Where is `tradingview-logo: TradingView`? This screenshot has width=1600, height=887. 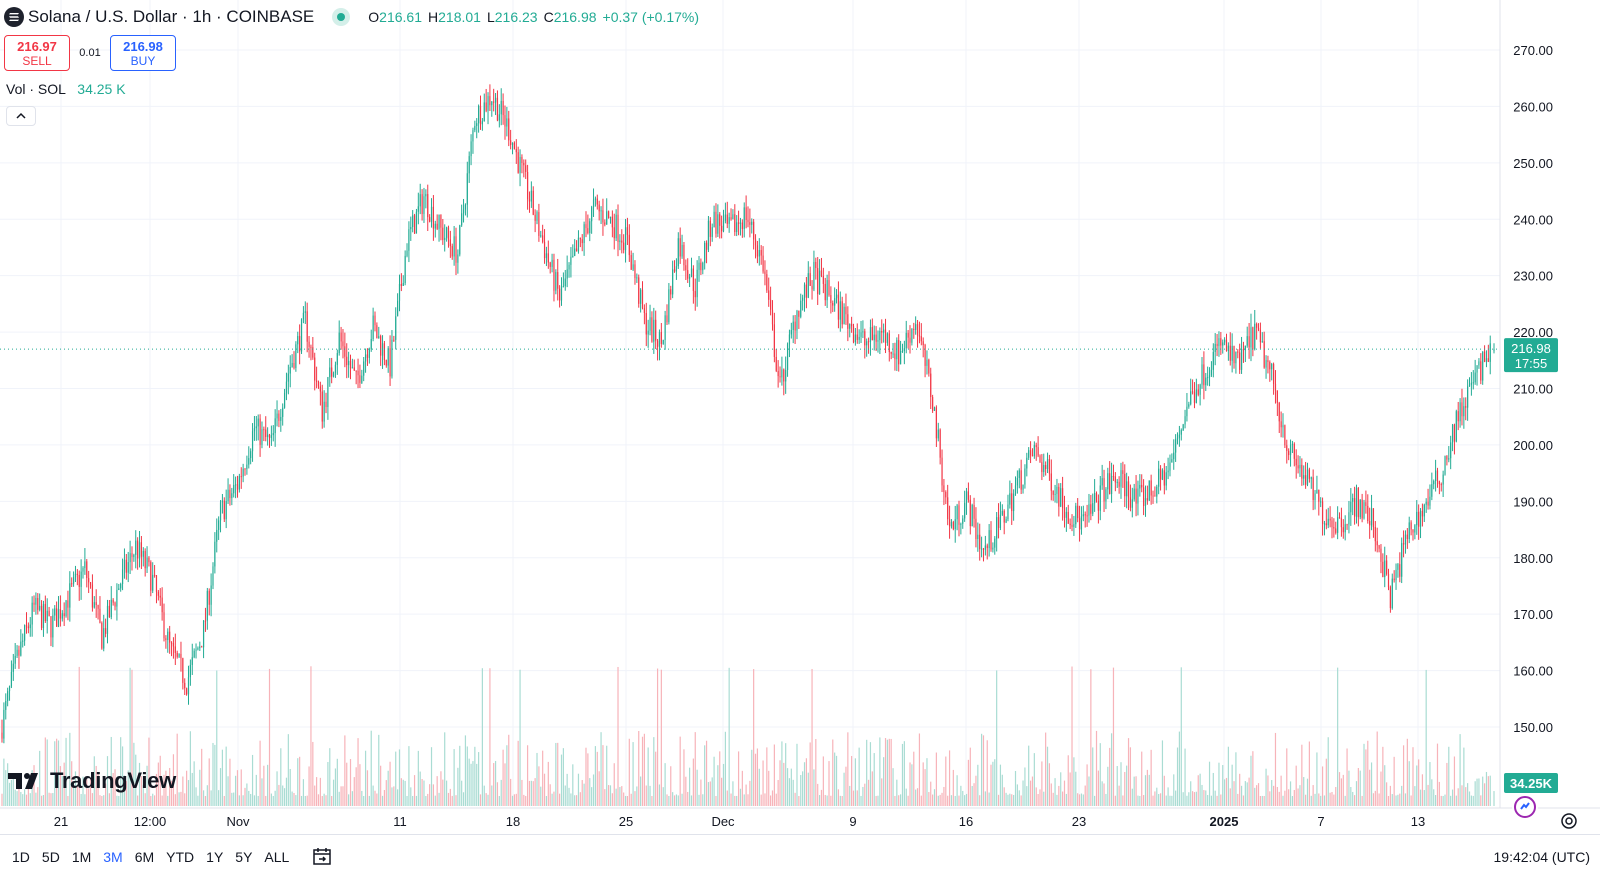
tradingview-logo: TradingView is located at coordinates (92, 781).